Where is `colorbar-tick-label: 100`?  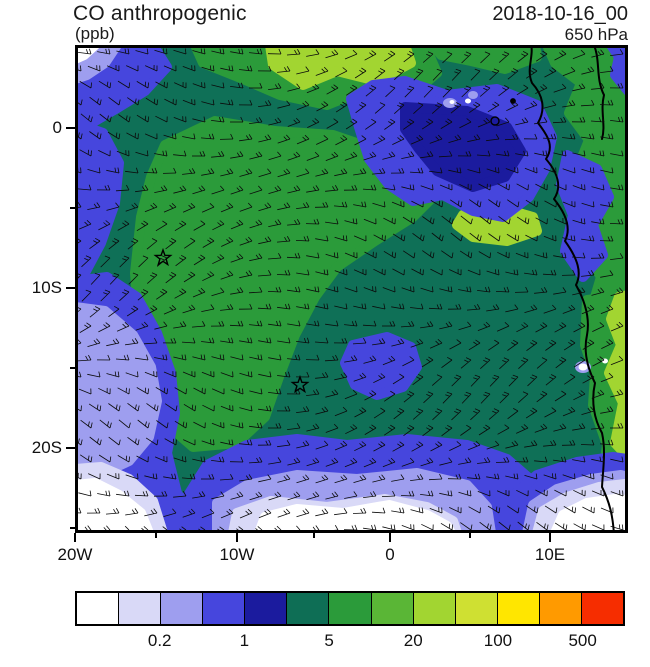
colorbar-tick-label: 100 is located at coordinates (498, 640).